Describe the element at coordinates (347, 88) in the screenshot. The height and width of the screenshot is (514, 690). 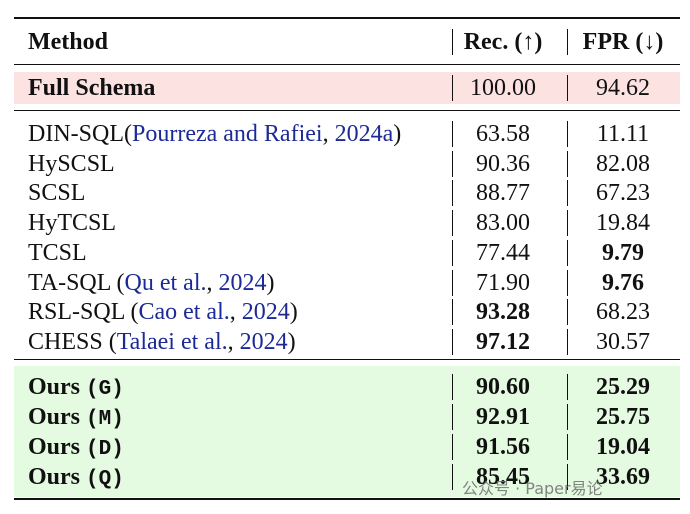
I see `highlight-band` at that location.